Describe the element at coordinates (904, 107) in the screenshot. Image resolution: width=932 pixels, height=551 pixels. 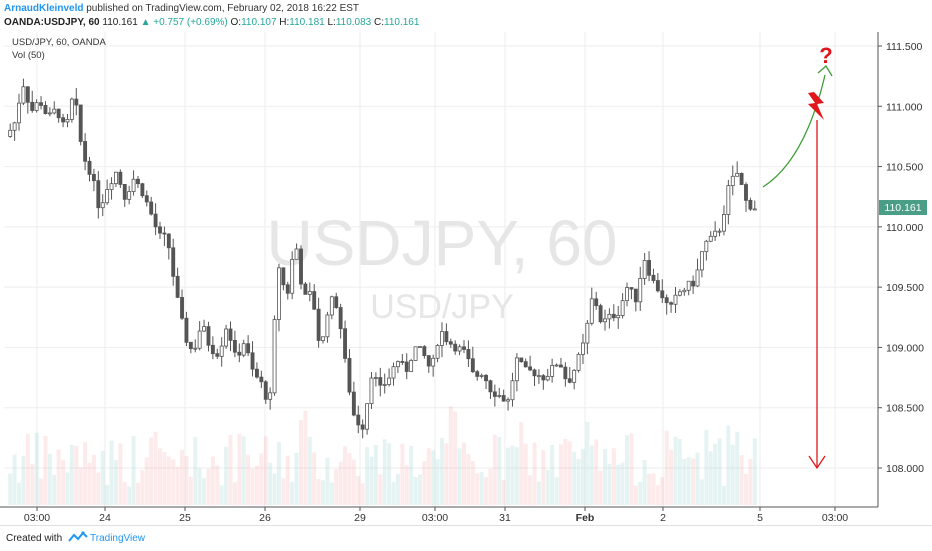
I see `y-tick-label: 111.000` at that location.